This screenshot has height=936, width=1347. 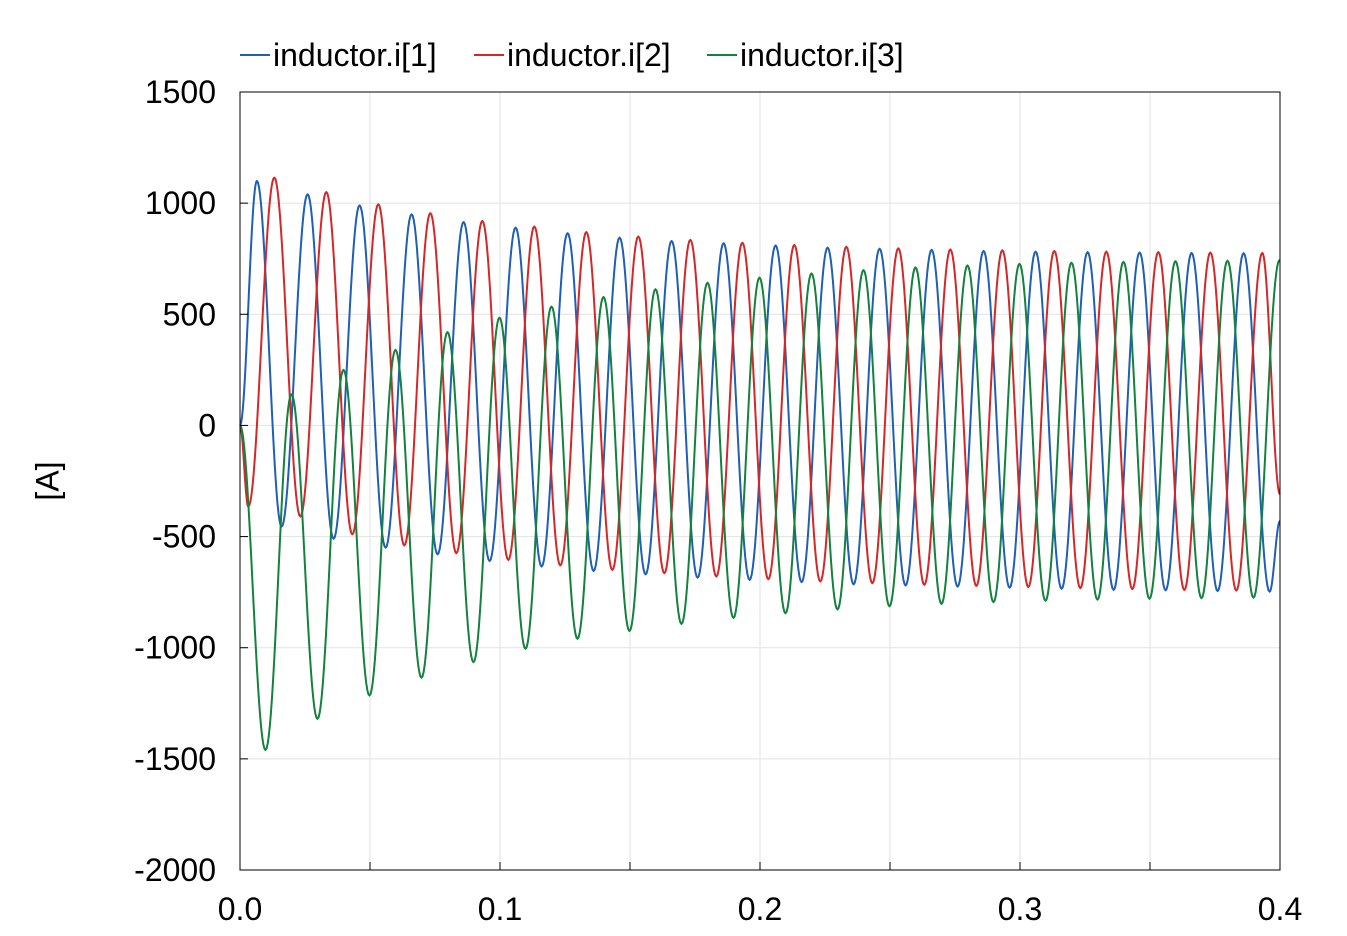 I want to click on y-tick-label: -2000, so click(x=175, y=870).